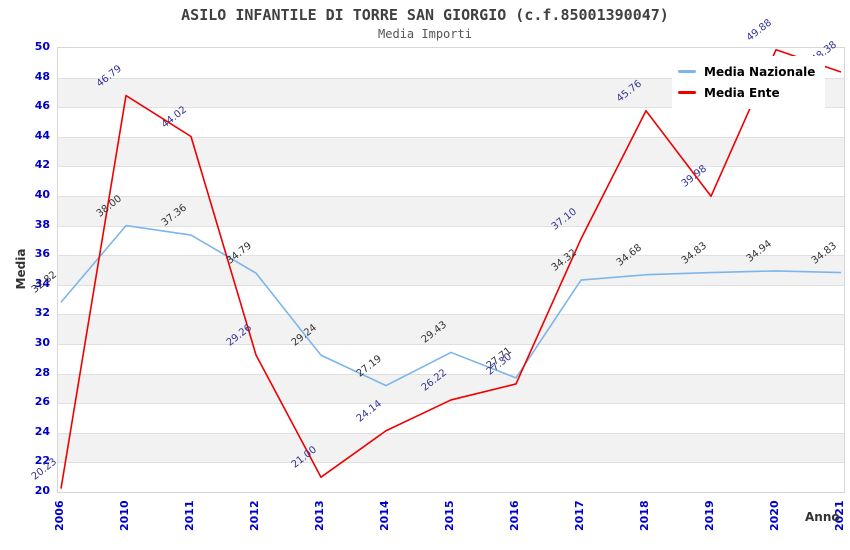  I want to click on x-tick-label: 2016, so click(514, 515).